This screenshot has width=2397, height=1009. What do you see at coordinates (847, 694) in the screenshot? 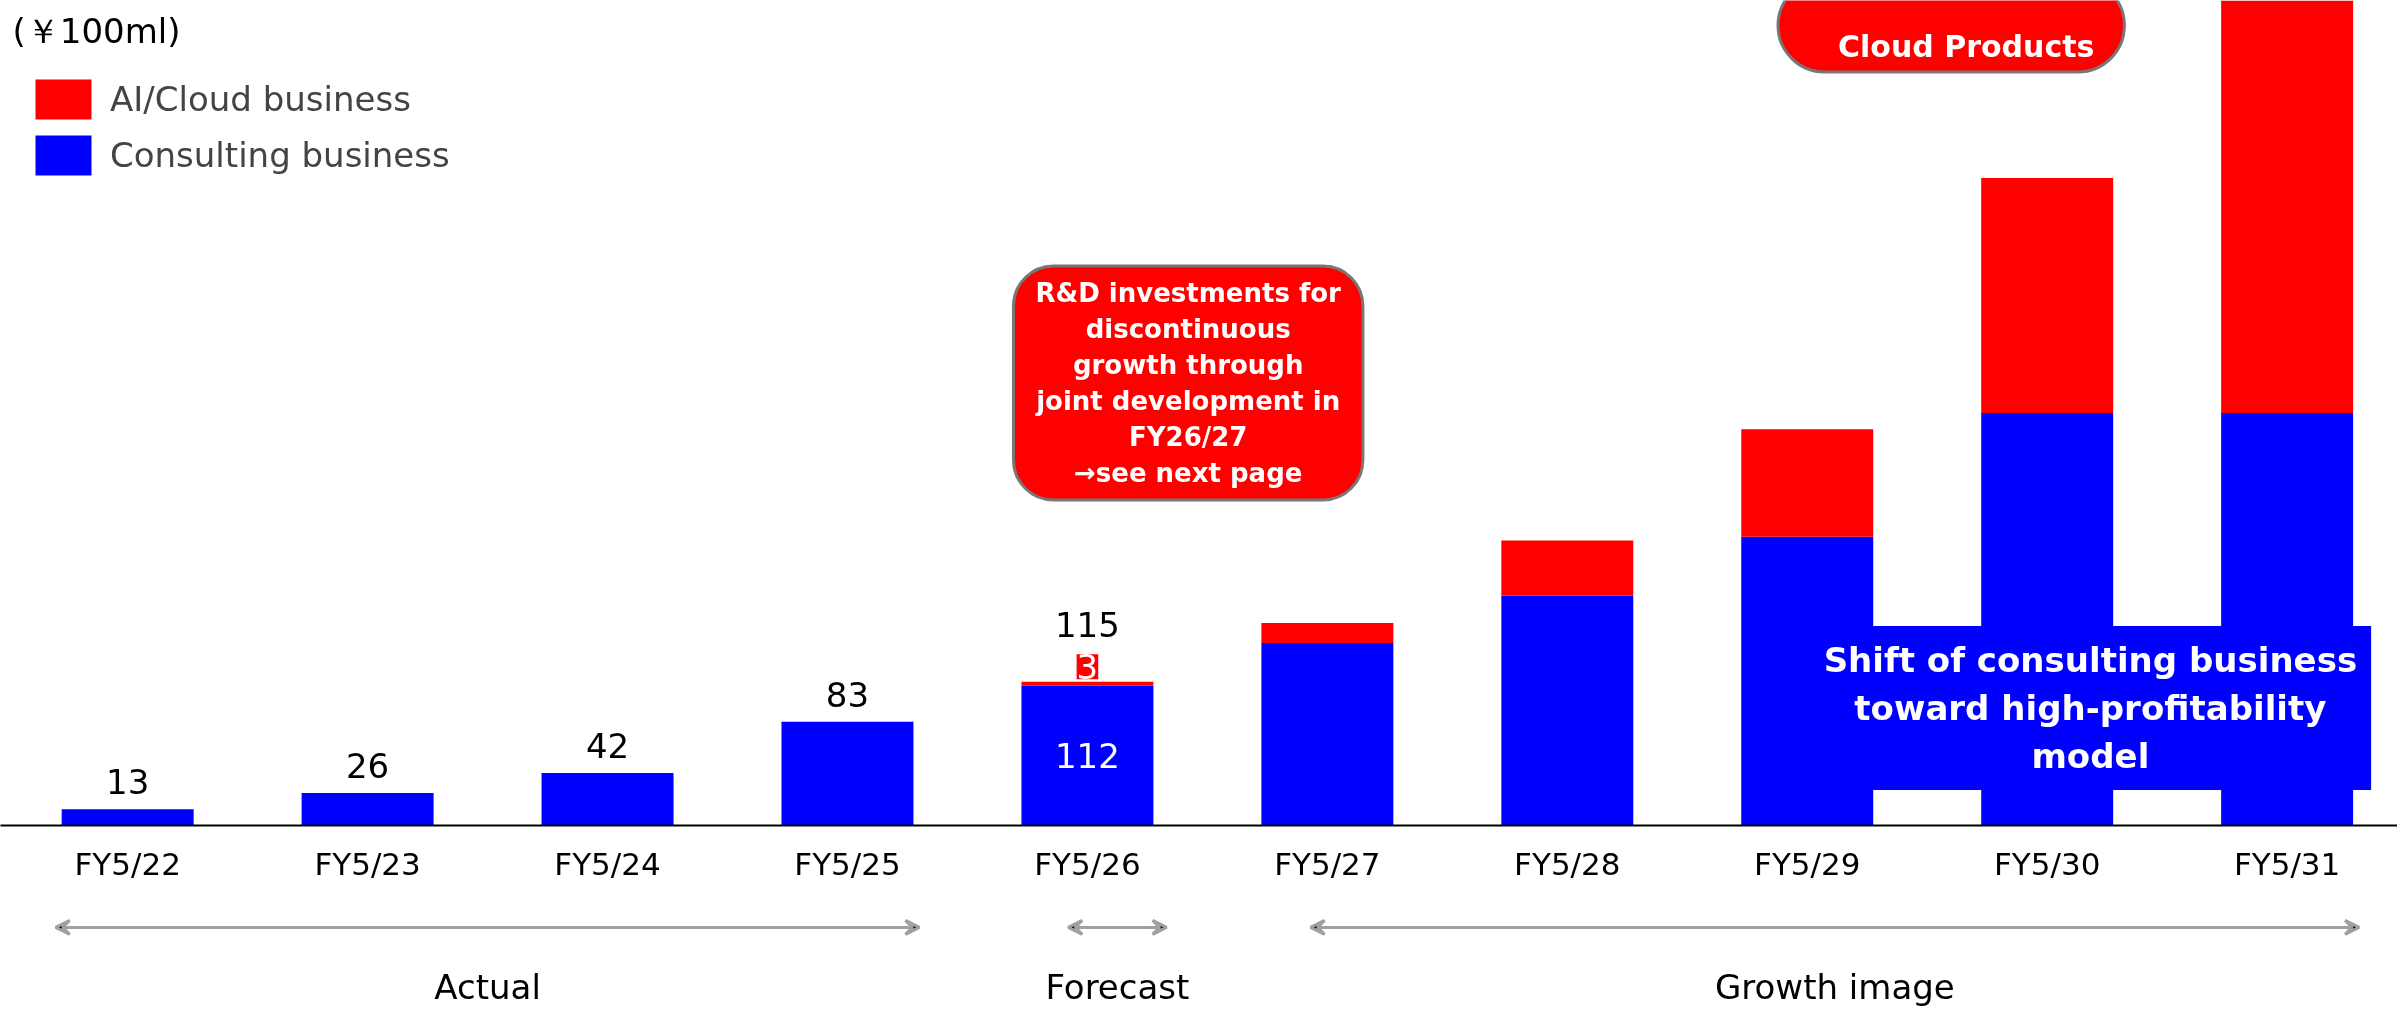
I see `total-label: 83` at bounding box center [847, 694].